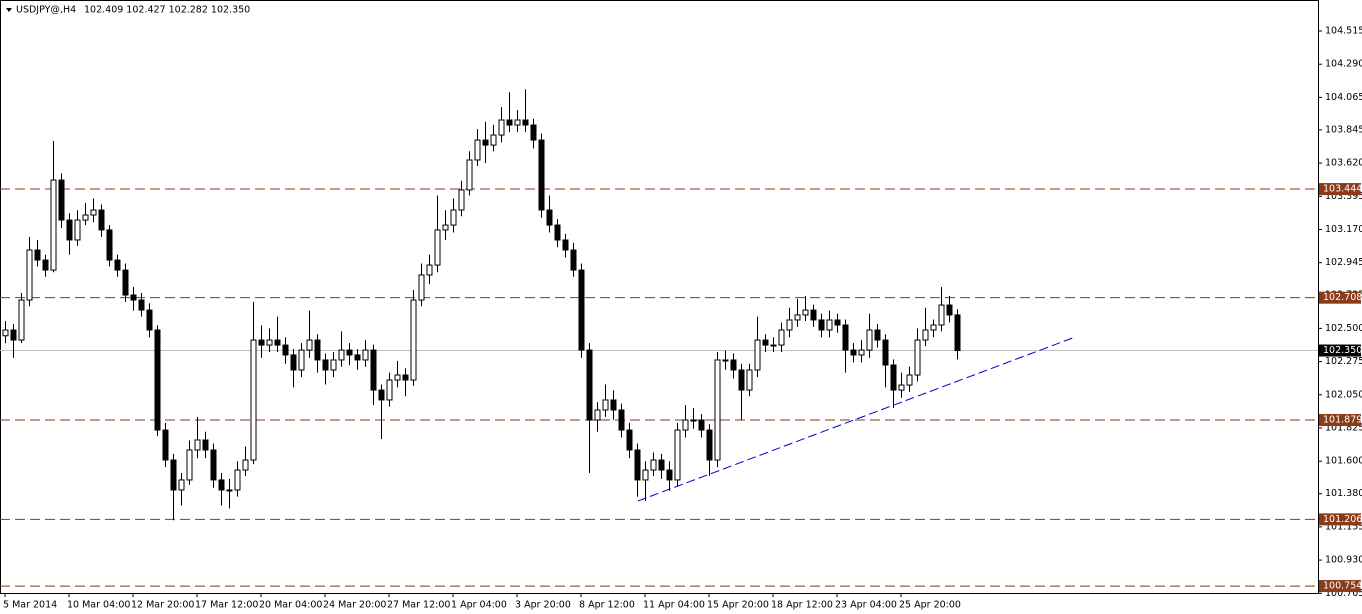  Describe the element at coordinates (1343, 196) in the screenshot. I see `y-tick-label: 103.395` at that location.